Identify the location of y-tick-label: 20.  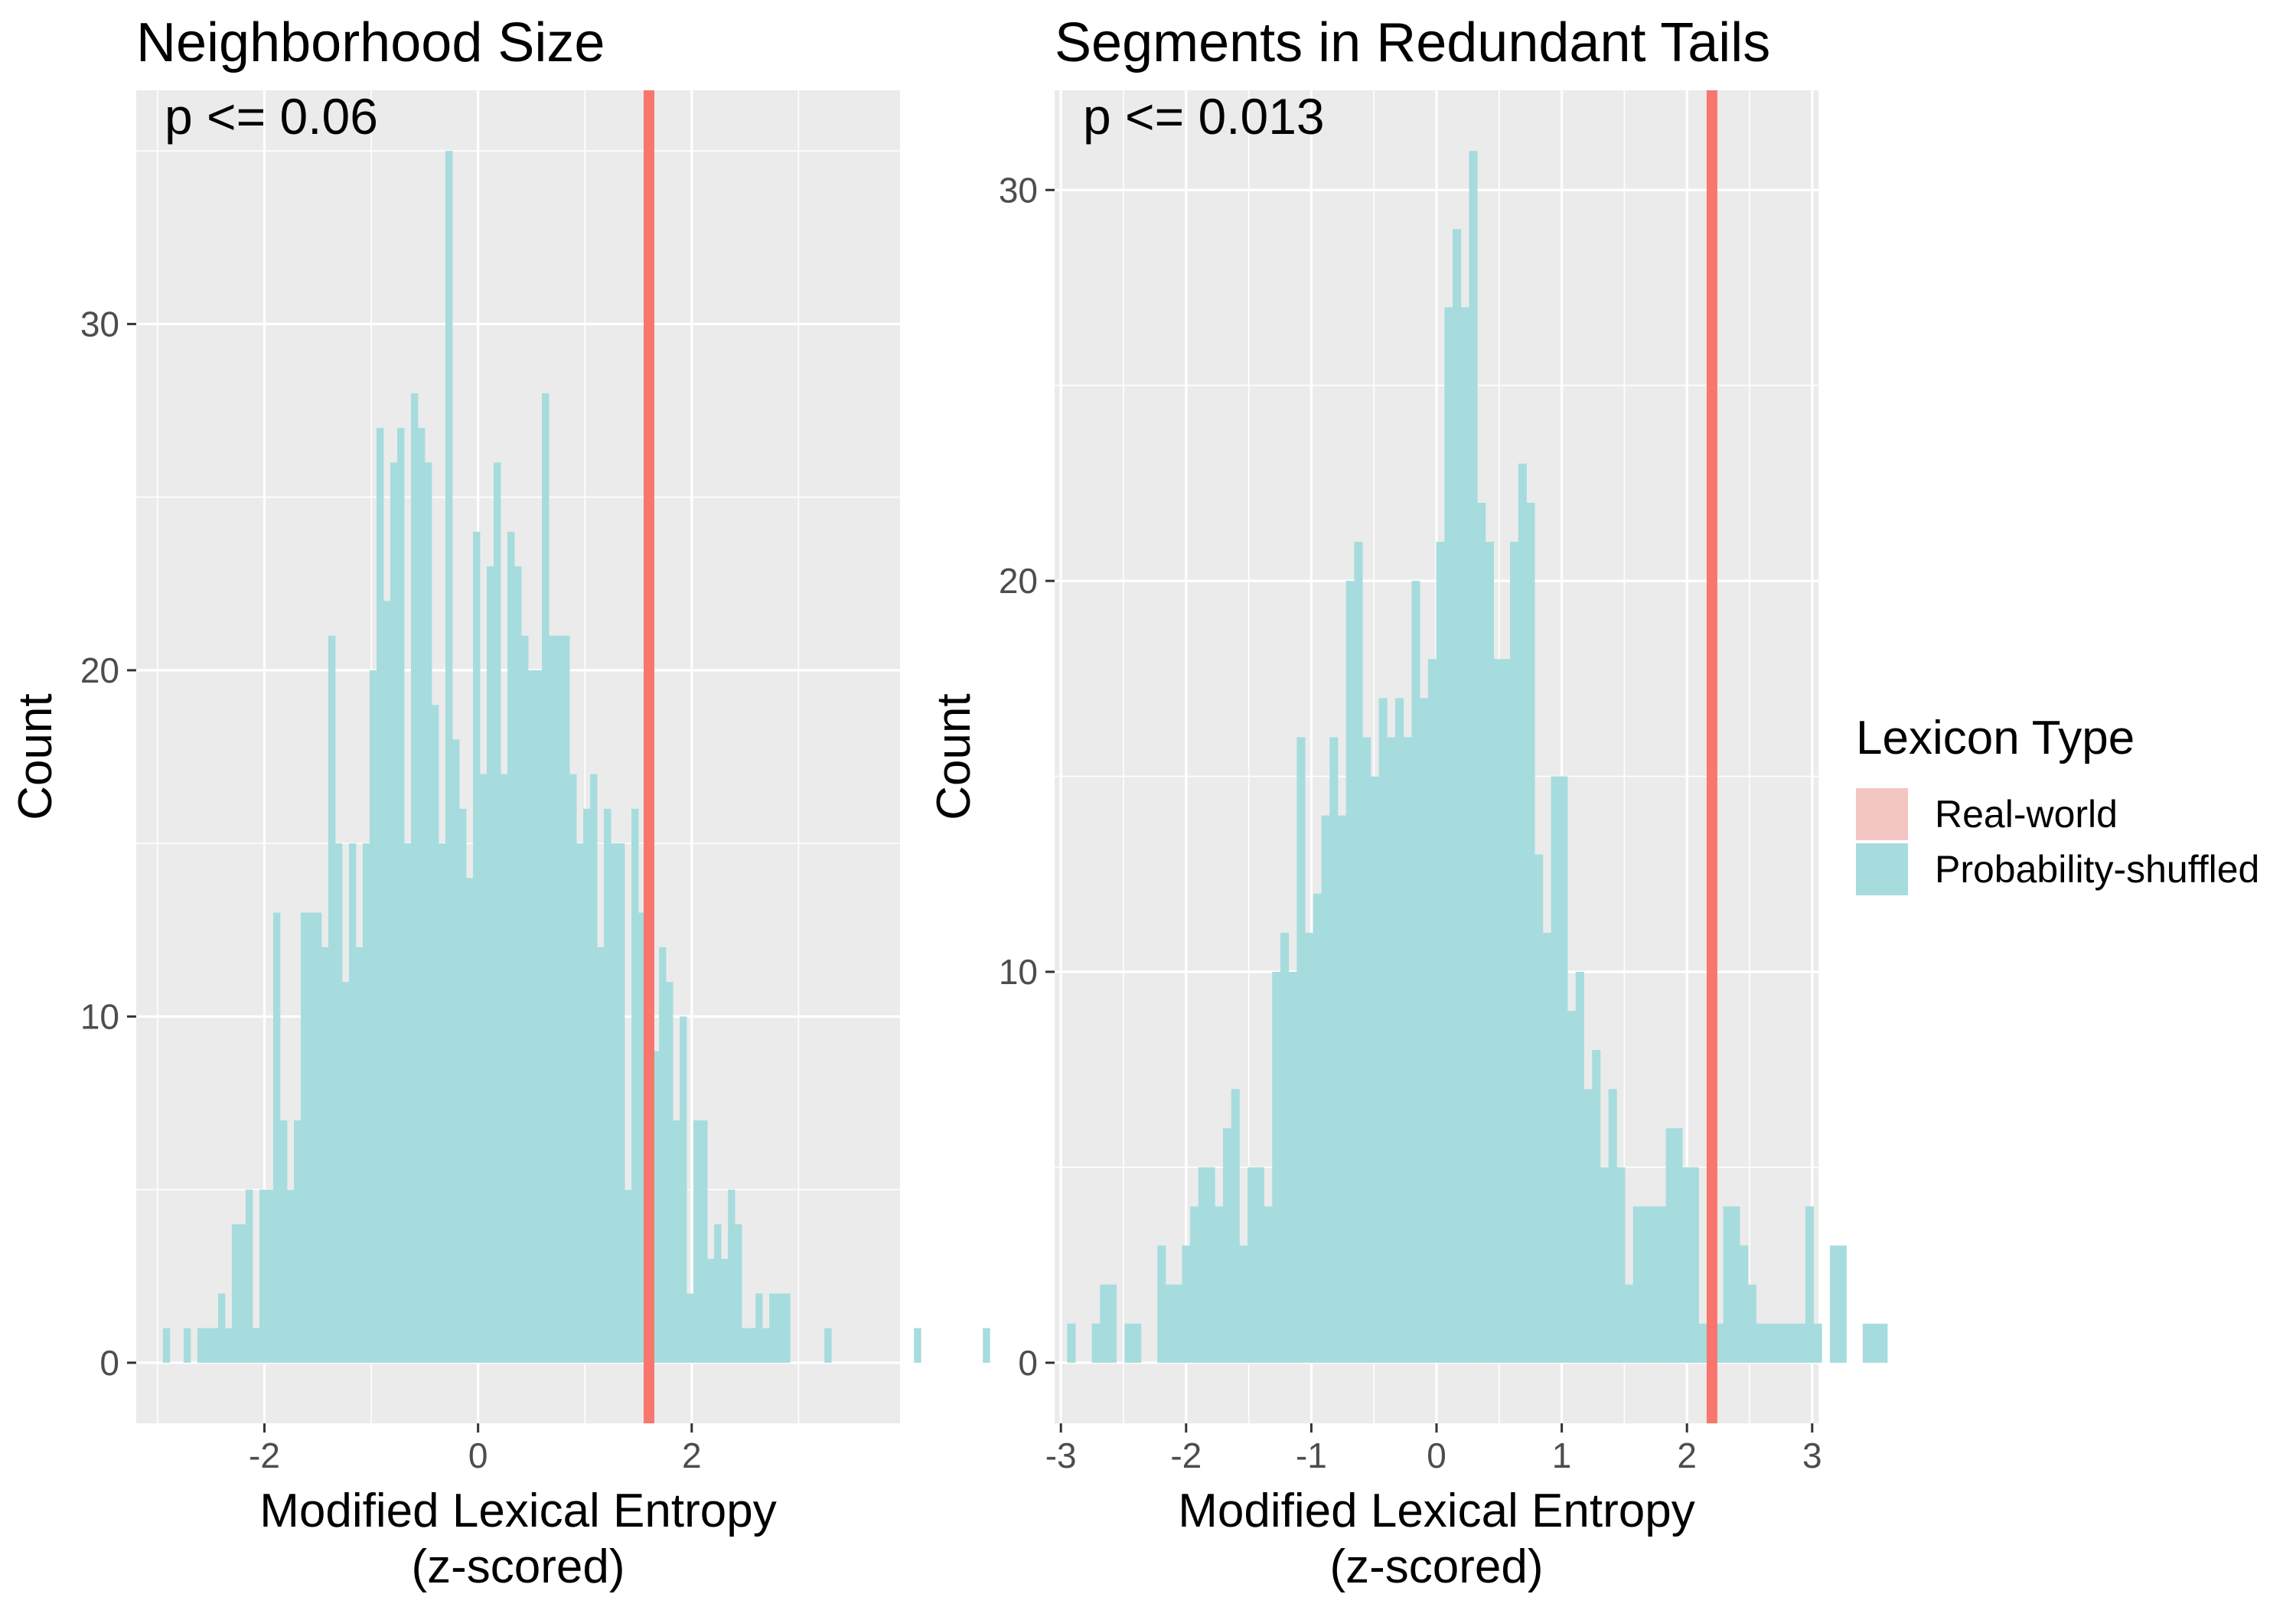
(1018, 581).